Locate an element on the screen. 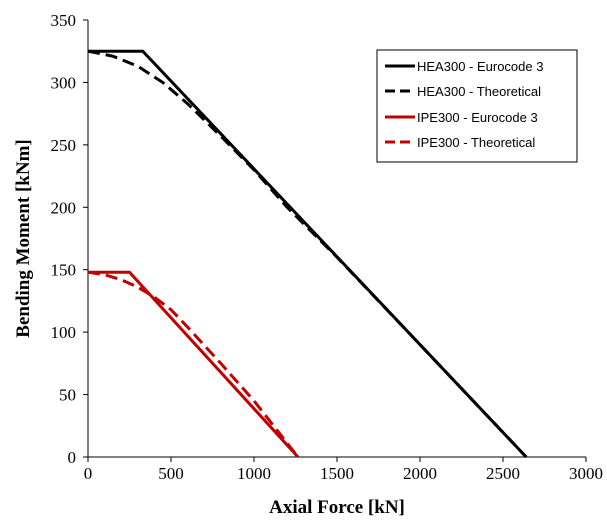 The image size is (607, 520). x-tick-label: 3000 is located at coordinates (586, 473).